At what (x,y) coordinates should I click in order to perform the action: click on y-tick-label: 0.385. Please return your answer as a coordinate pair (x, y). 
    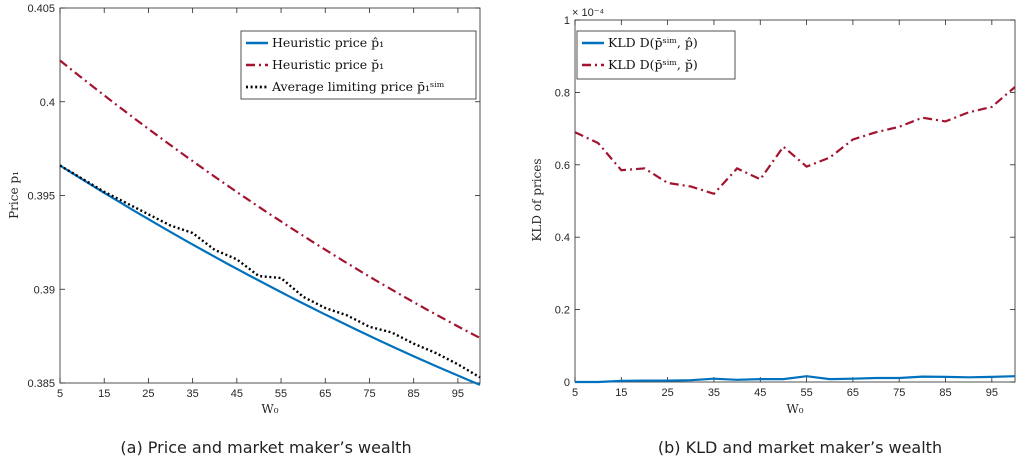
    Looking at the image, I should click on (41, 384).